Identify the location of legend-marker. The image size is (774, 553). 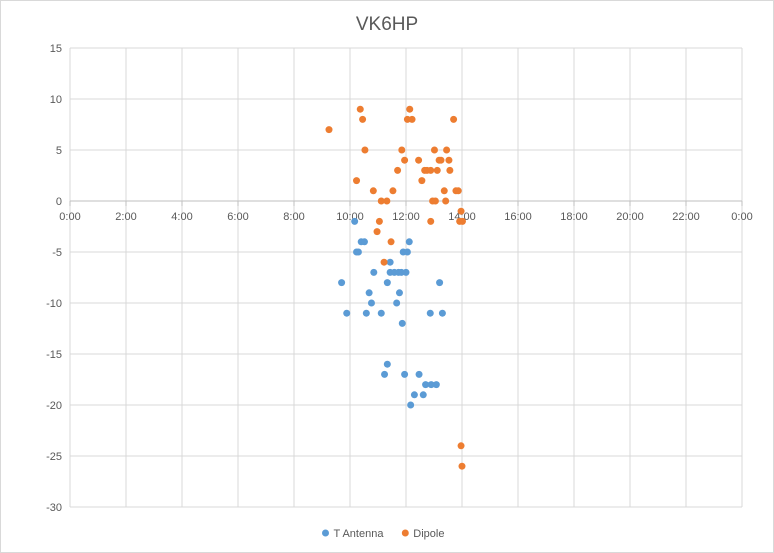
(405, 533).